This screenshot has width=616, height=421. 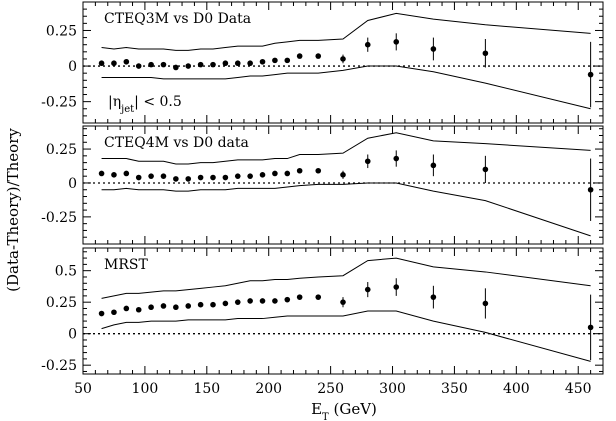 I want to click on x-tick-label: 350, so click(x=454, y=389).